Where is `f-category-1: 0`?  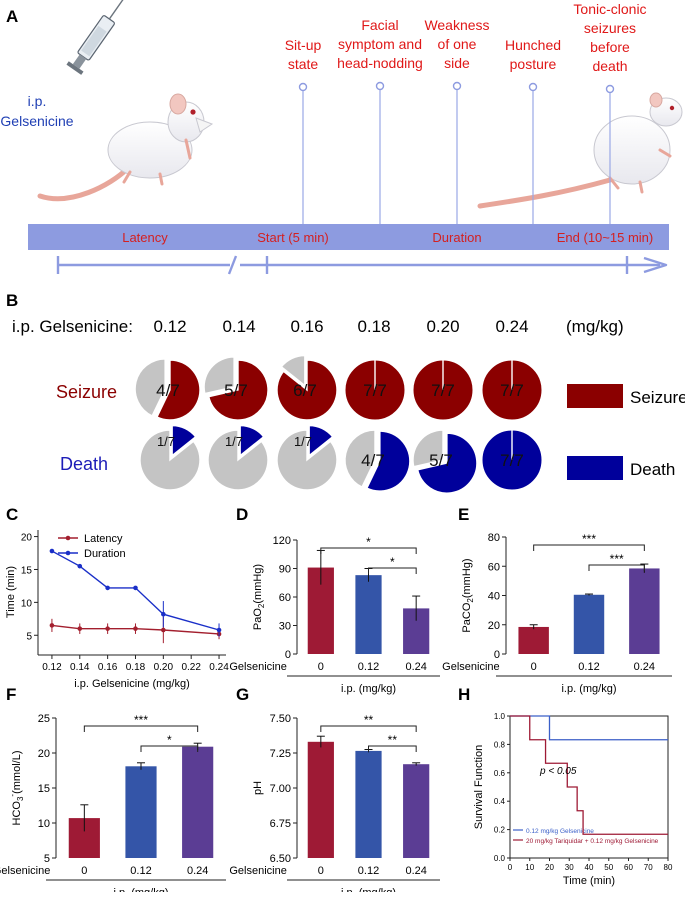 f-category-1: 0 is located at coordinates (84, 871).